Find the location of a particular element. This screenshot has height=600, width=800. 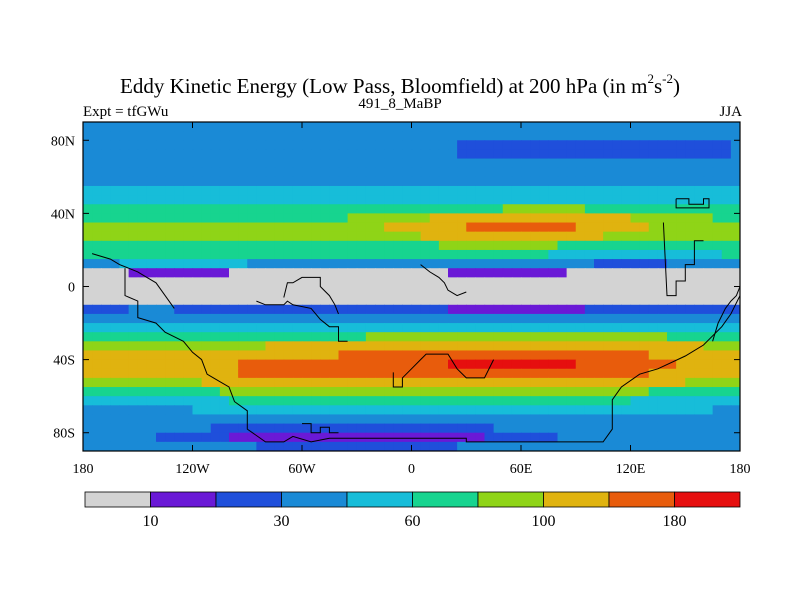

colorbar-label: 60 is located at coordinates (413, 521).